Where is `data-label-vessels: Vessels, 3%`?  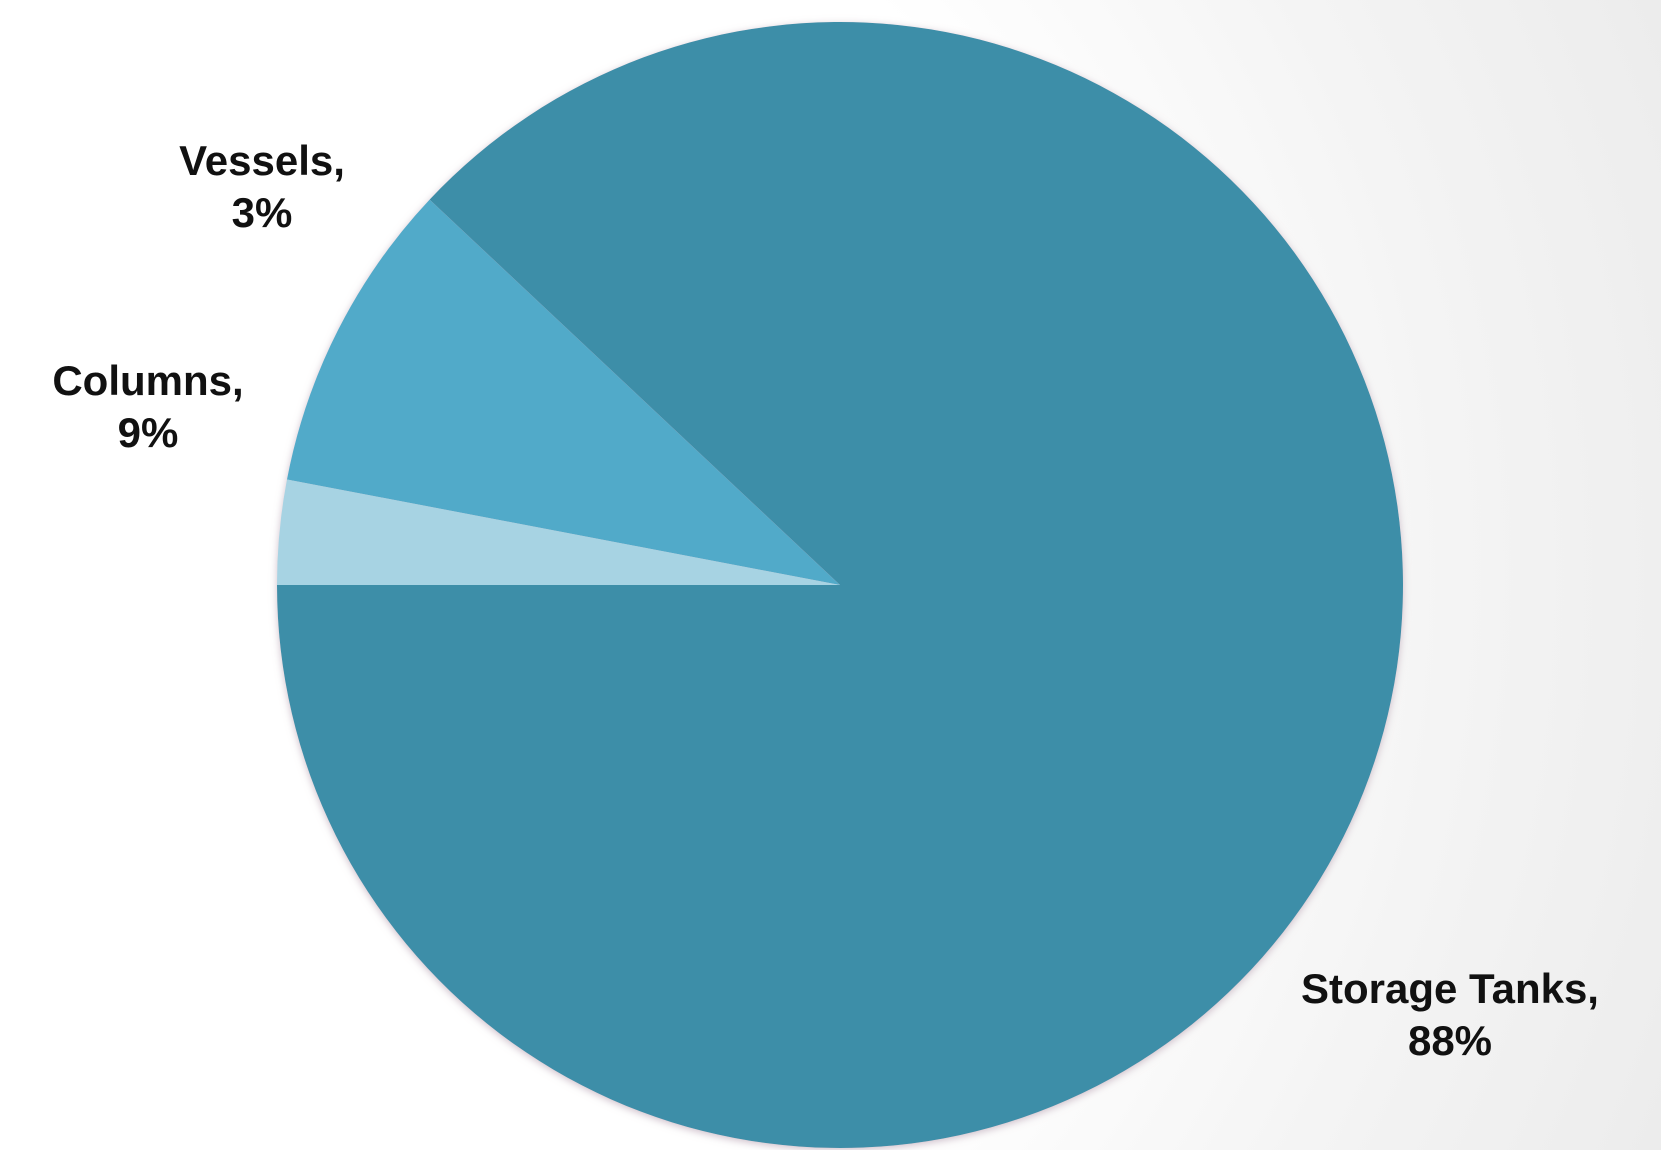 data-label-vessels: Vessels, 3% is located at coordinates (262, 186).